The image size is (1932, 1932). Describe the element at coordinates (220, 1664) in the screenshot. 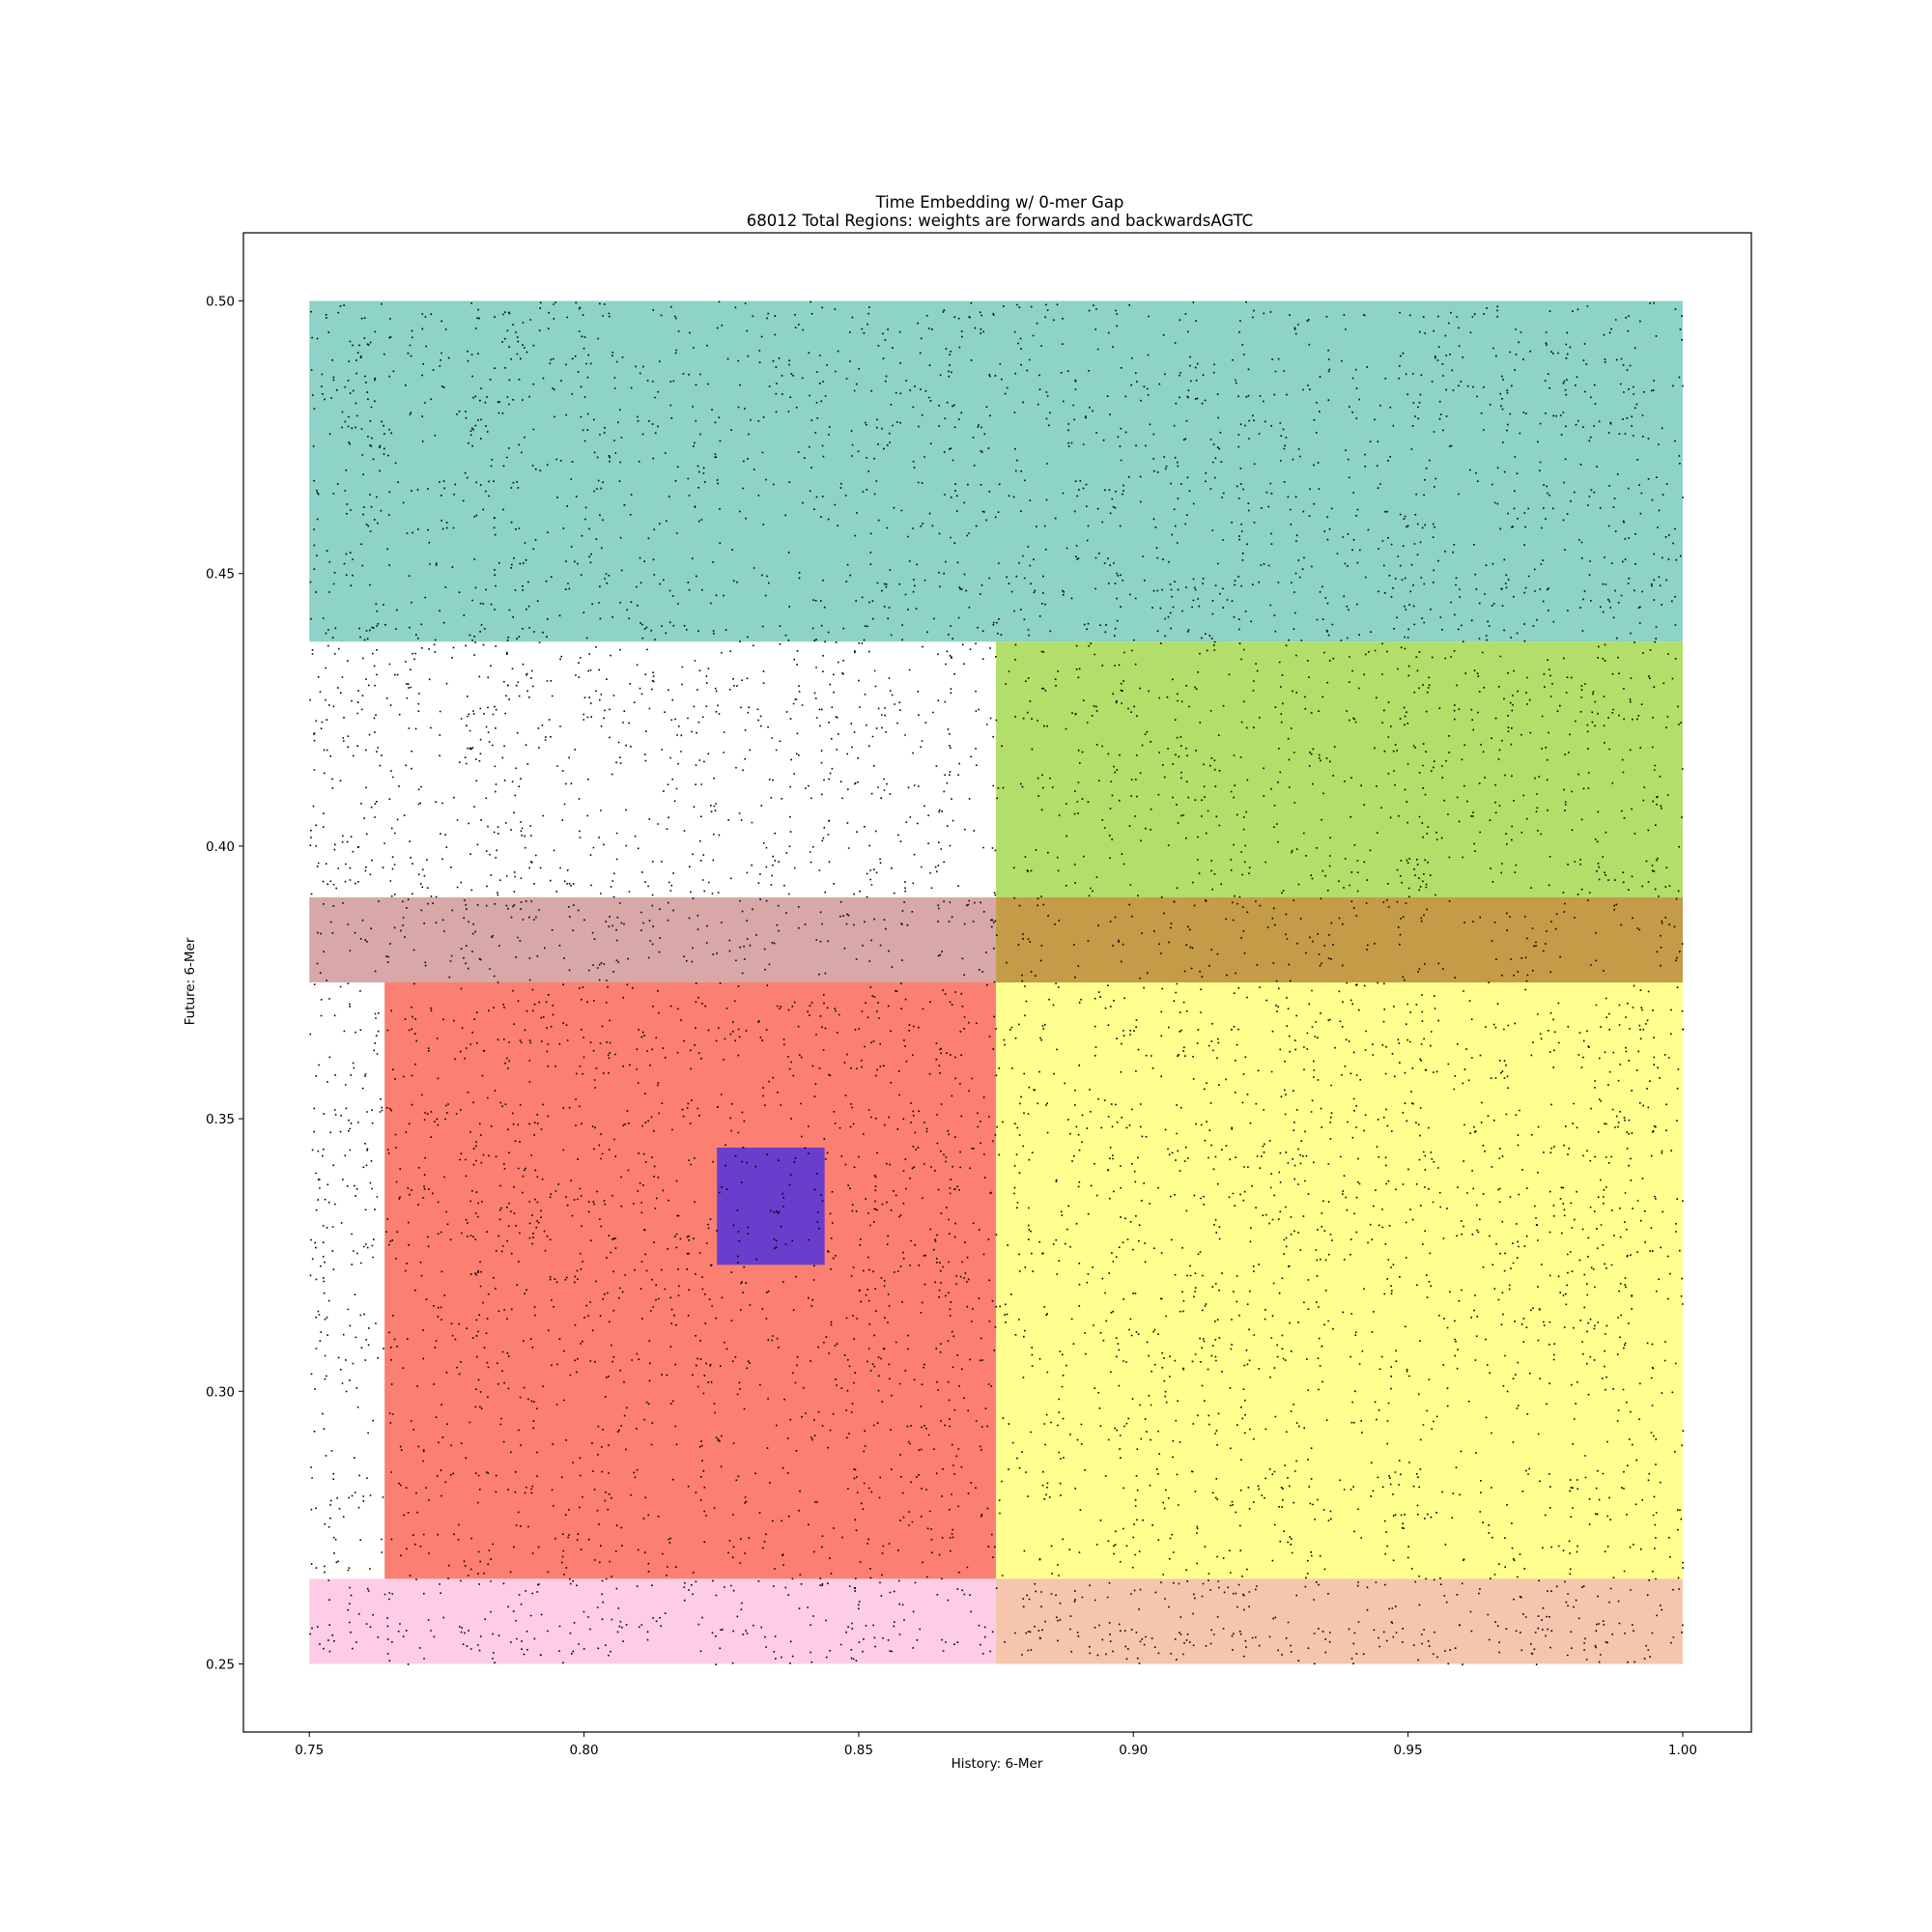

I see `y-tick-label: 0.25` at that location.